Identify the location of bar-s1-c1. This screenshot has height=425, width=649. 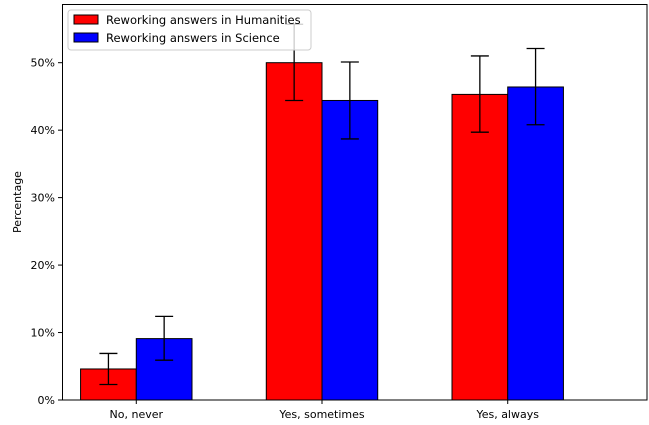
(350, 250).